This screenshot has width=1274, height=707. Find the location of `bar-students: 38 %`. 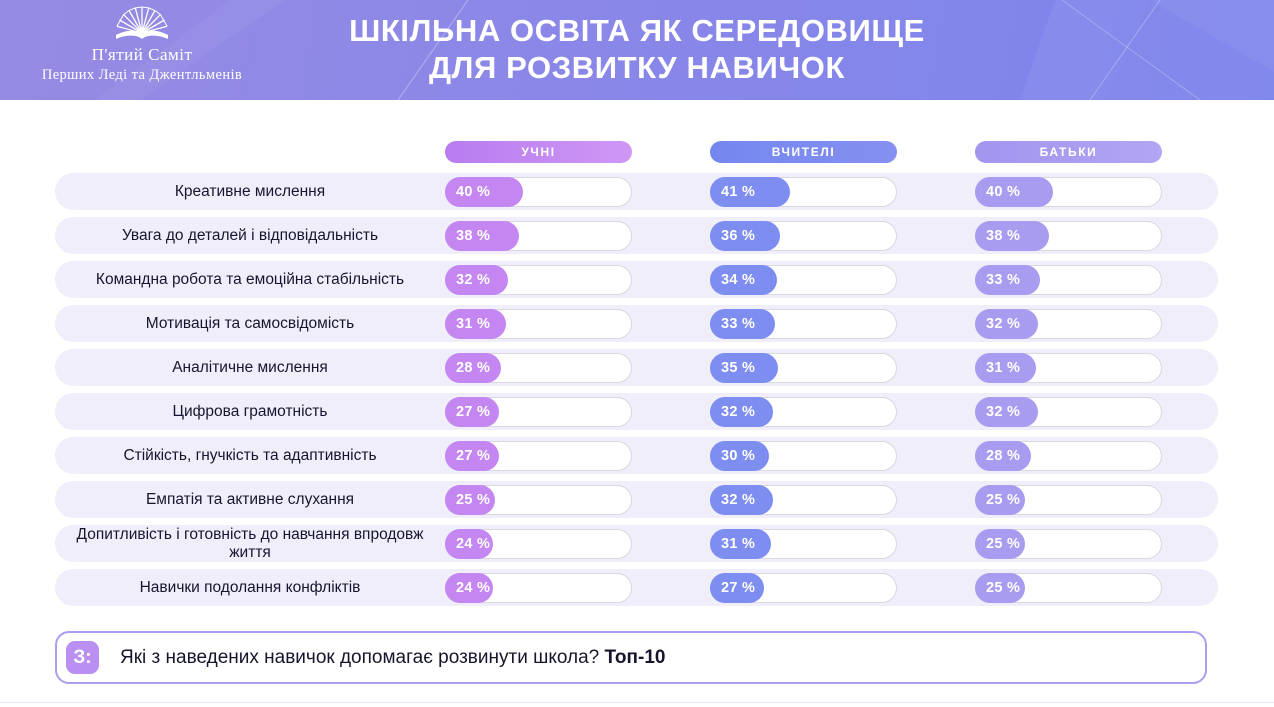

bar-students: 38 % is located at coordinates (538, 235).